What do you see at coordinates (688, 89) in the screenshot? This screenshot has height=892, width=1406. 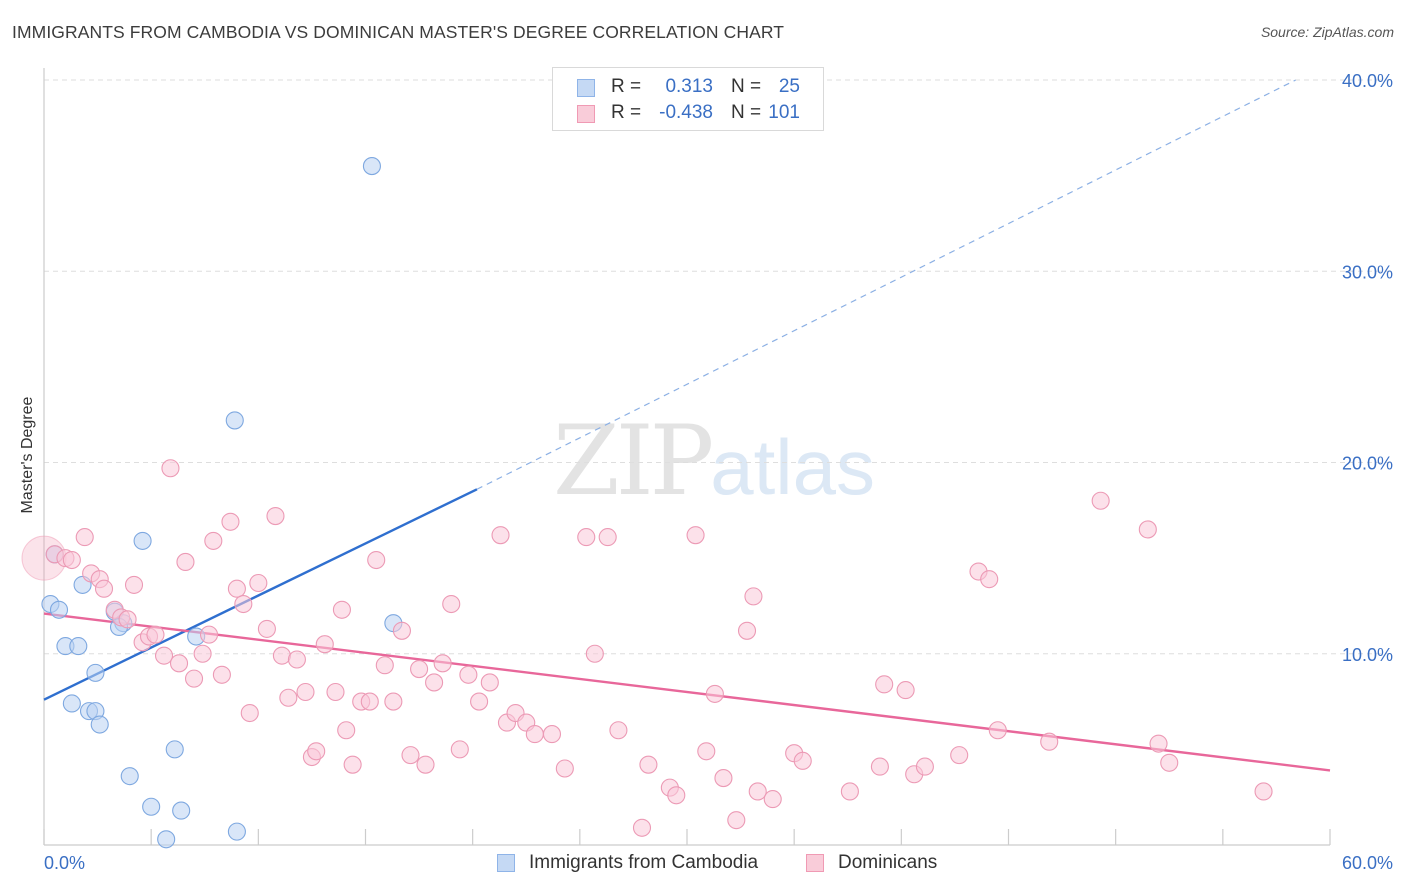 I see `stats-row-cambodia: R = 0.313 N = 25` at bounding box center [688, 89].